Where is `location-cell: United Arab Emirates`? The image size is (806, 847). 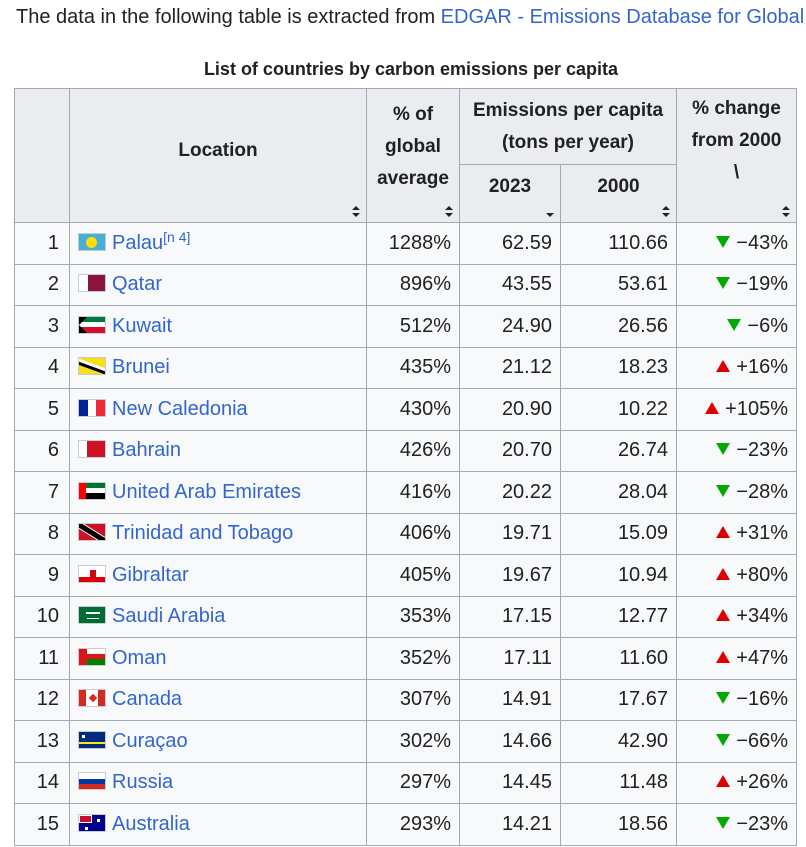 location-cell: United Arab Emirates is located at coordinates (218, 492).